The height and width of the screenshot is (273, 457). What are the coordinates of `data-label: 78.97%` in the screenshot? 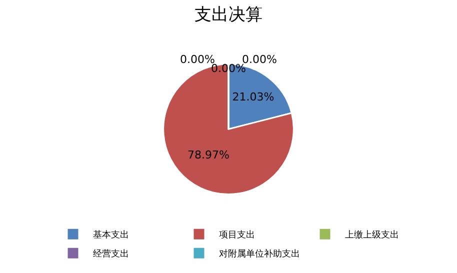 It's located at (209, 155).